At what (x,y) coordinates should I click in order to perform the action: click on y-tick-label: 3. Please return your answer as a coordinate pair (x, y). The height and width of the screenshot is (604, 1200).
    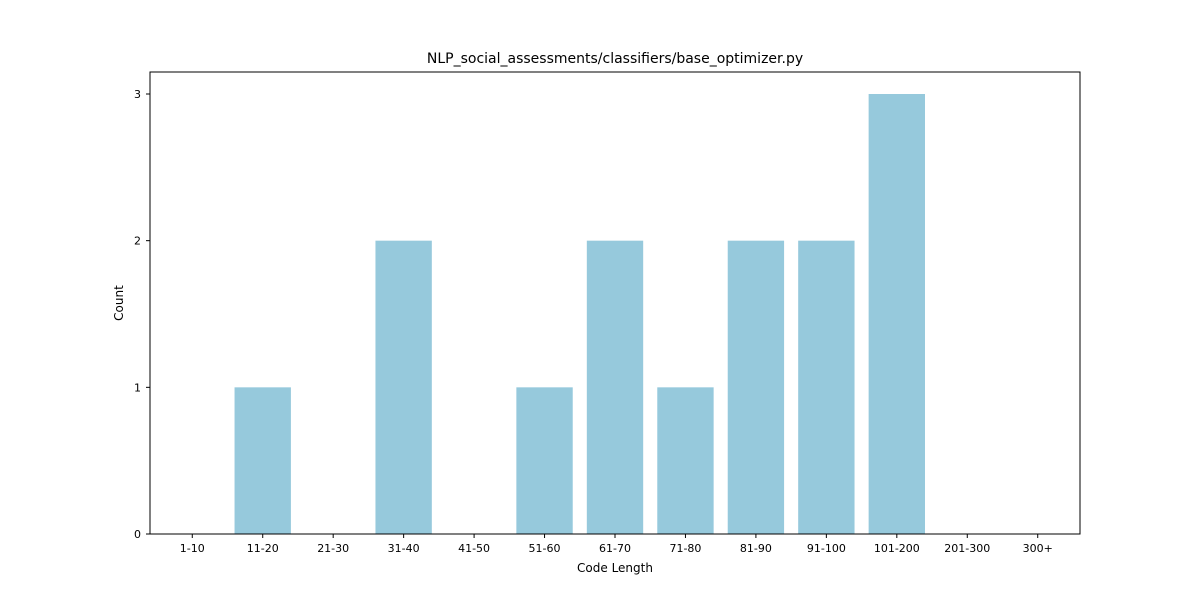
    Looking at the image, I should click on (137, 94).